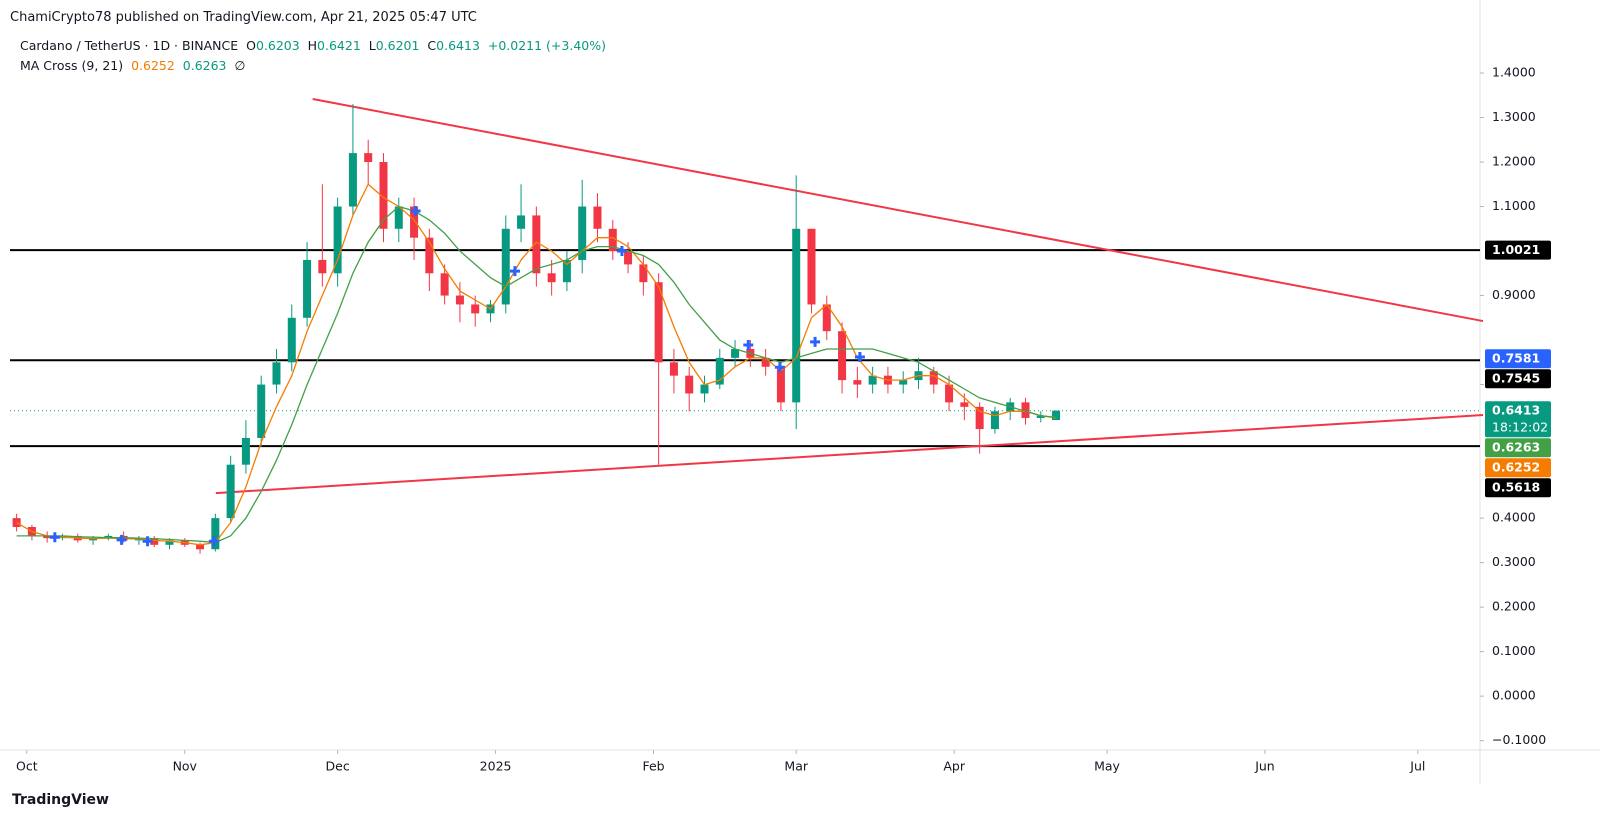  Describe the element at coordinates (60, 800) in the screenshot. I see `logo: TradingView` at that location.